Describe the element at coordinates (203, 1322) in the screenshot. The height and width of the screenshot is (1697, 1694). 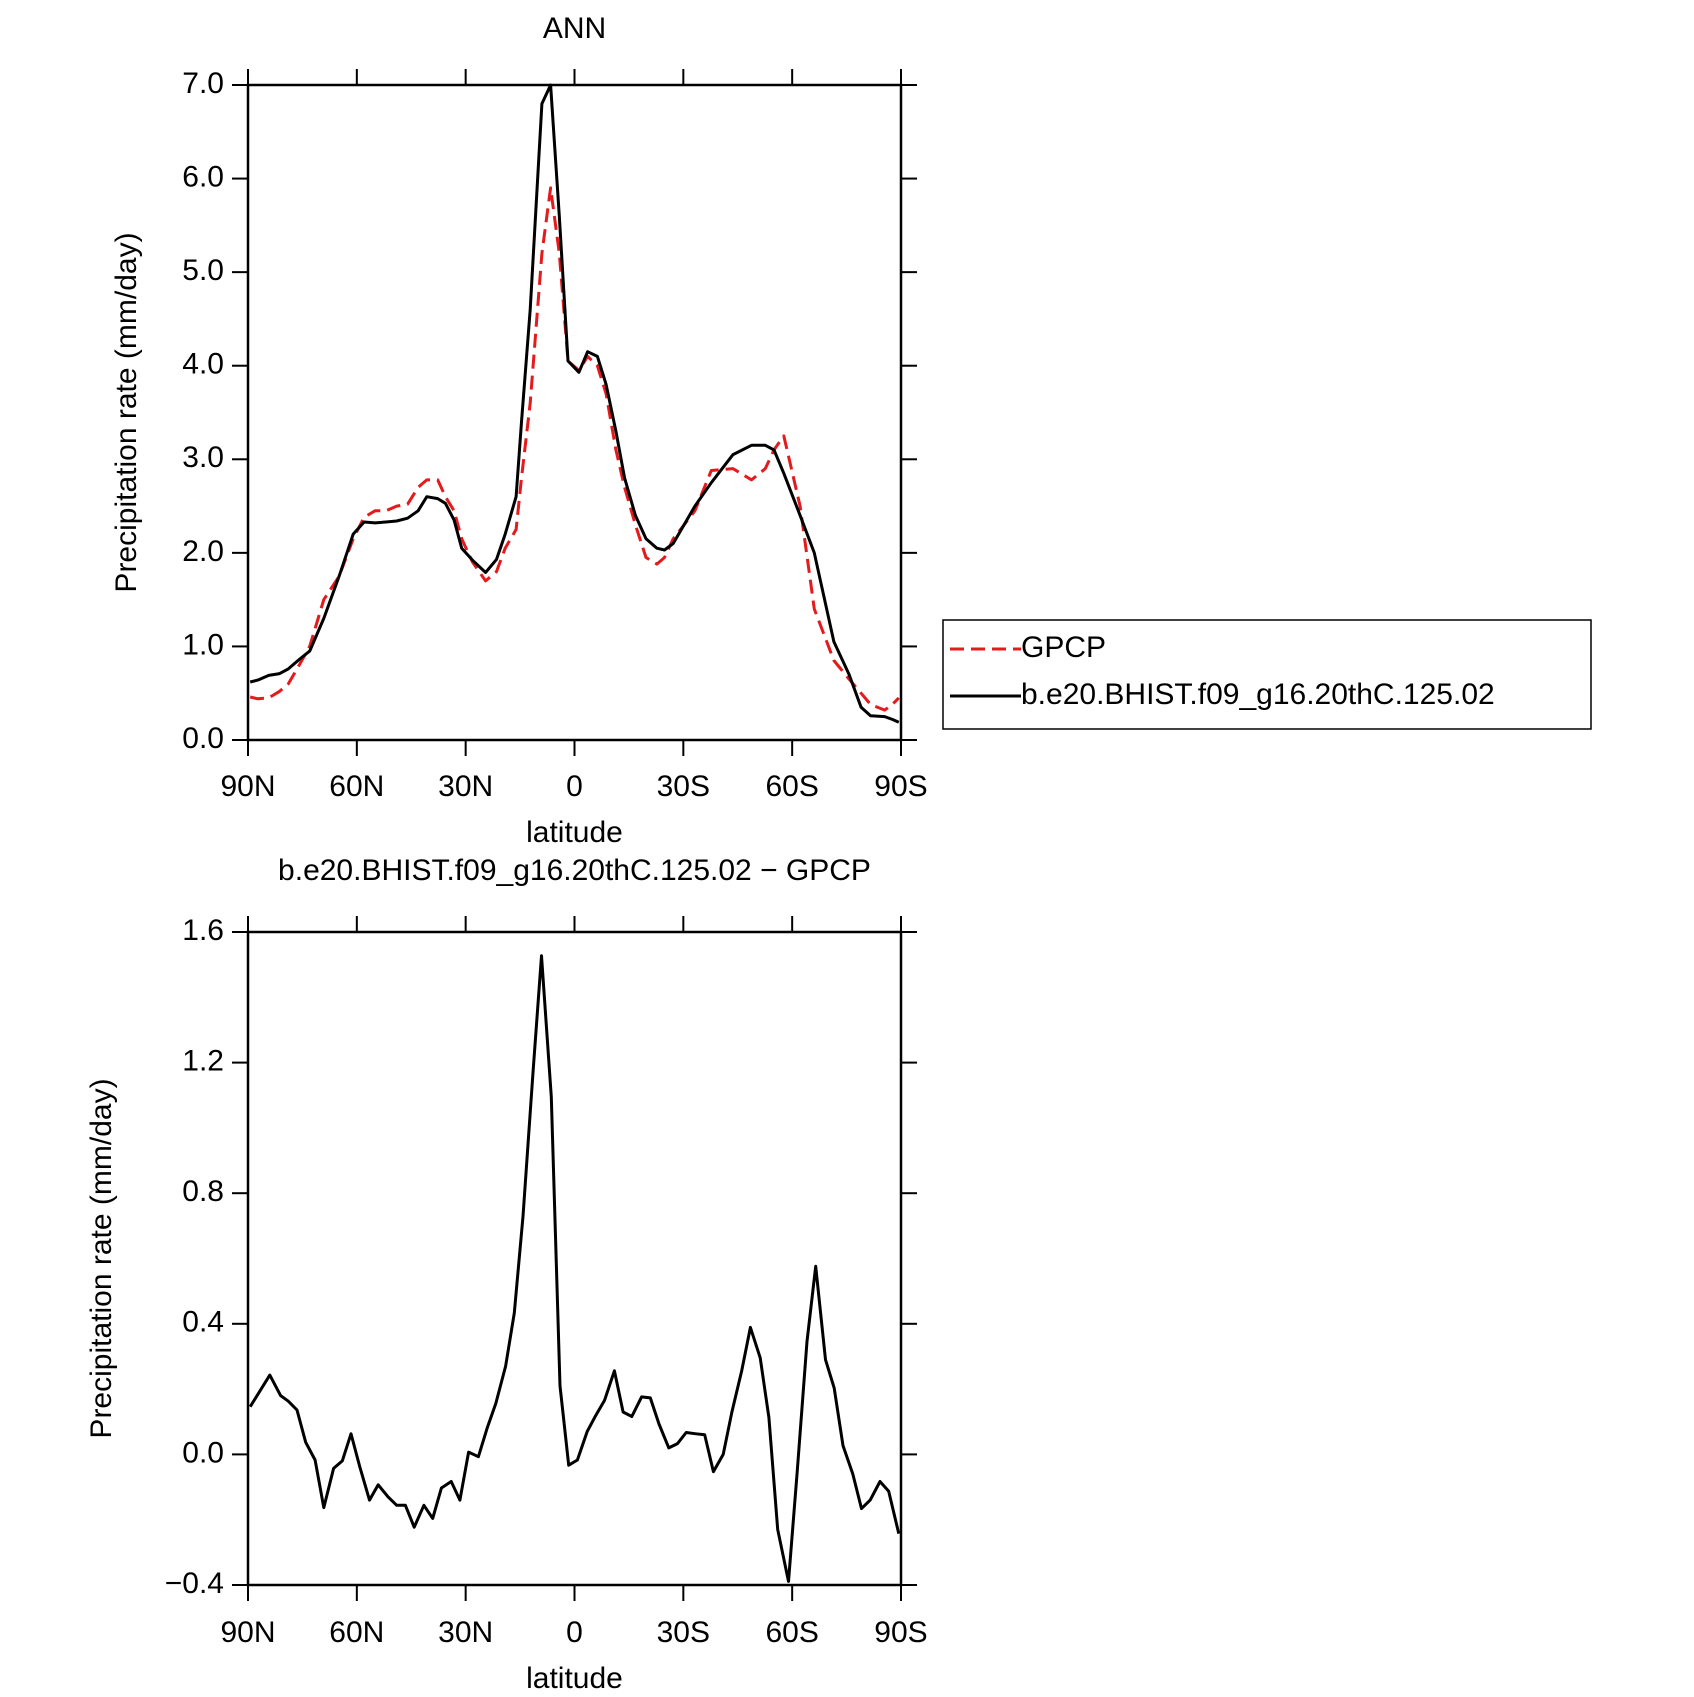
I see `y-tick-label: 0.4` at that location.